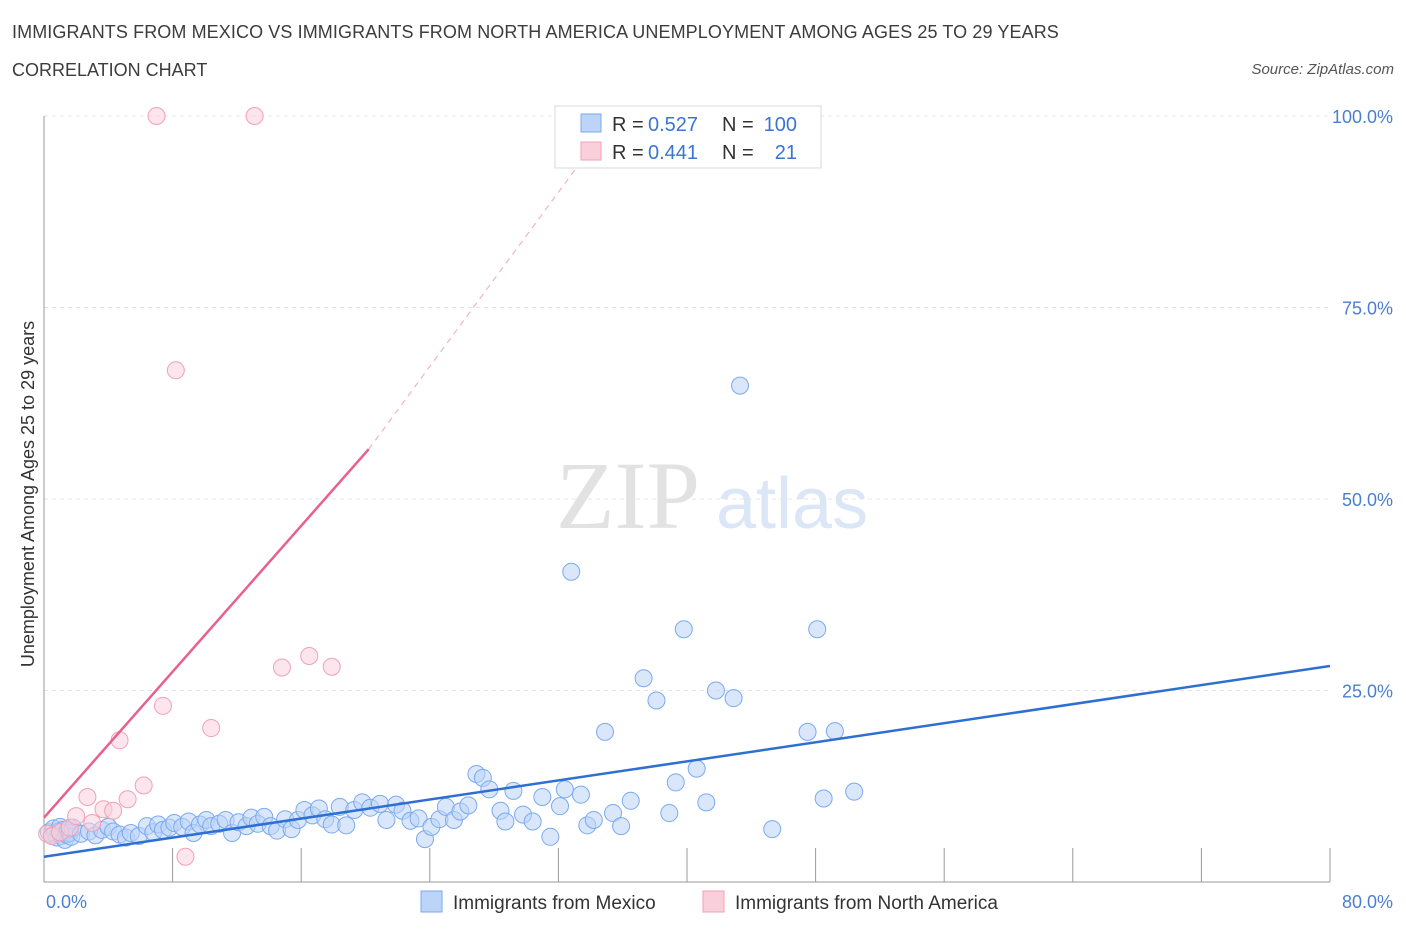  I want to click on source-credit: Source: ZipAtlas.com, so click(1322, 69).